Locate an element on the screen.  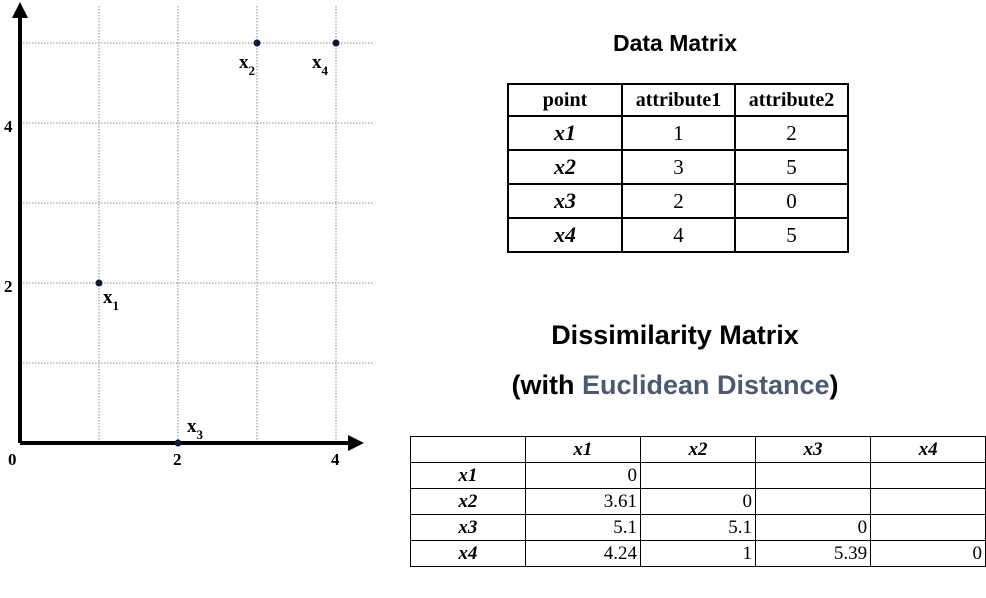
column-header is located at coordinates (468, 449).